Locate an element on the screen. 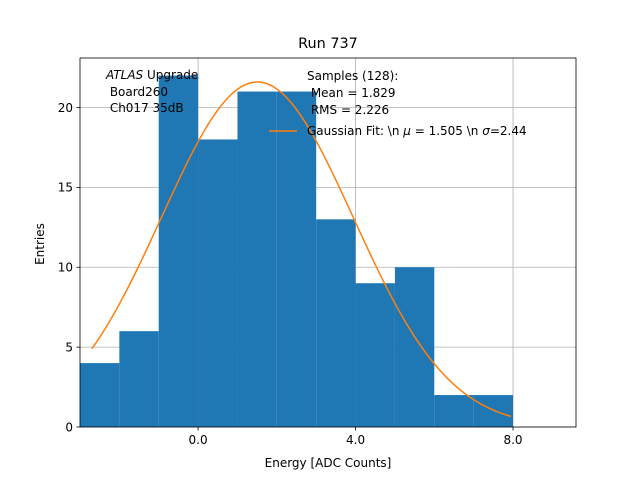  x-tick-label: 0.0 is located at coordinates (198, 440).